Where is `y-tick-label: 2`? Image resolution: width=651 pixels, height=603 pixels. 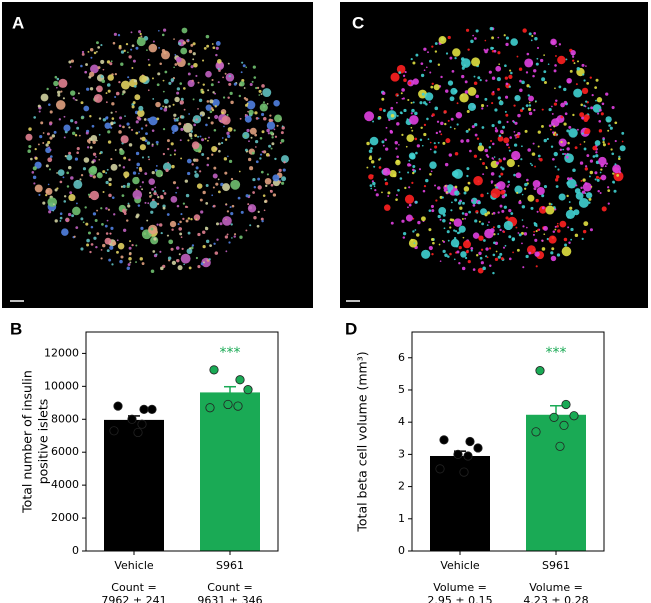
y-tick-label: 2 is located at coordinates (401, 486).